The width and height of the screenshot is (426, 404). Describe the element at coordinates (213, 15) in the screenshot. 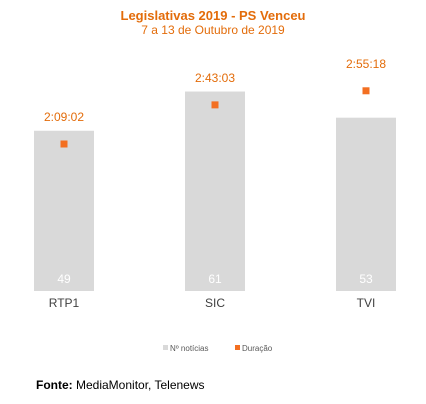

I see `chart-title: Legislativas 2019 - PS Venceu` at that location.